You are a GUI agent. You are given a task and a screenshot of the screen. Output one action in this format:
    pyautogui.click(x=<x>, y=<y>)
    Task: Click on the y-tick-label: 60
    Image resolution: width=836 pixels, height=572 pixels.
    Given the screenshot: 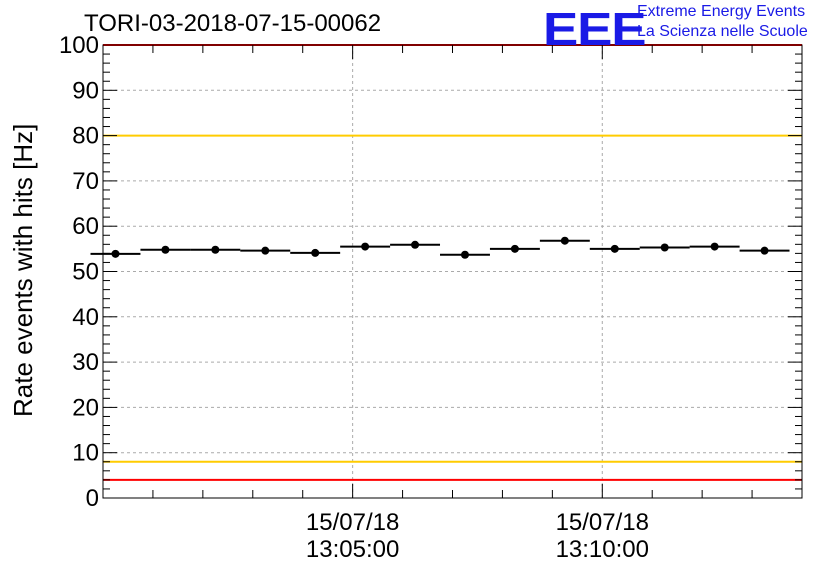 What is the action you would take?
    pyautogui.click(x=85, y=226)
    